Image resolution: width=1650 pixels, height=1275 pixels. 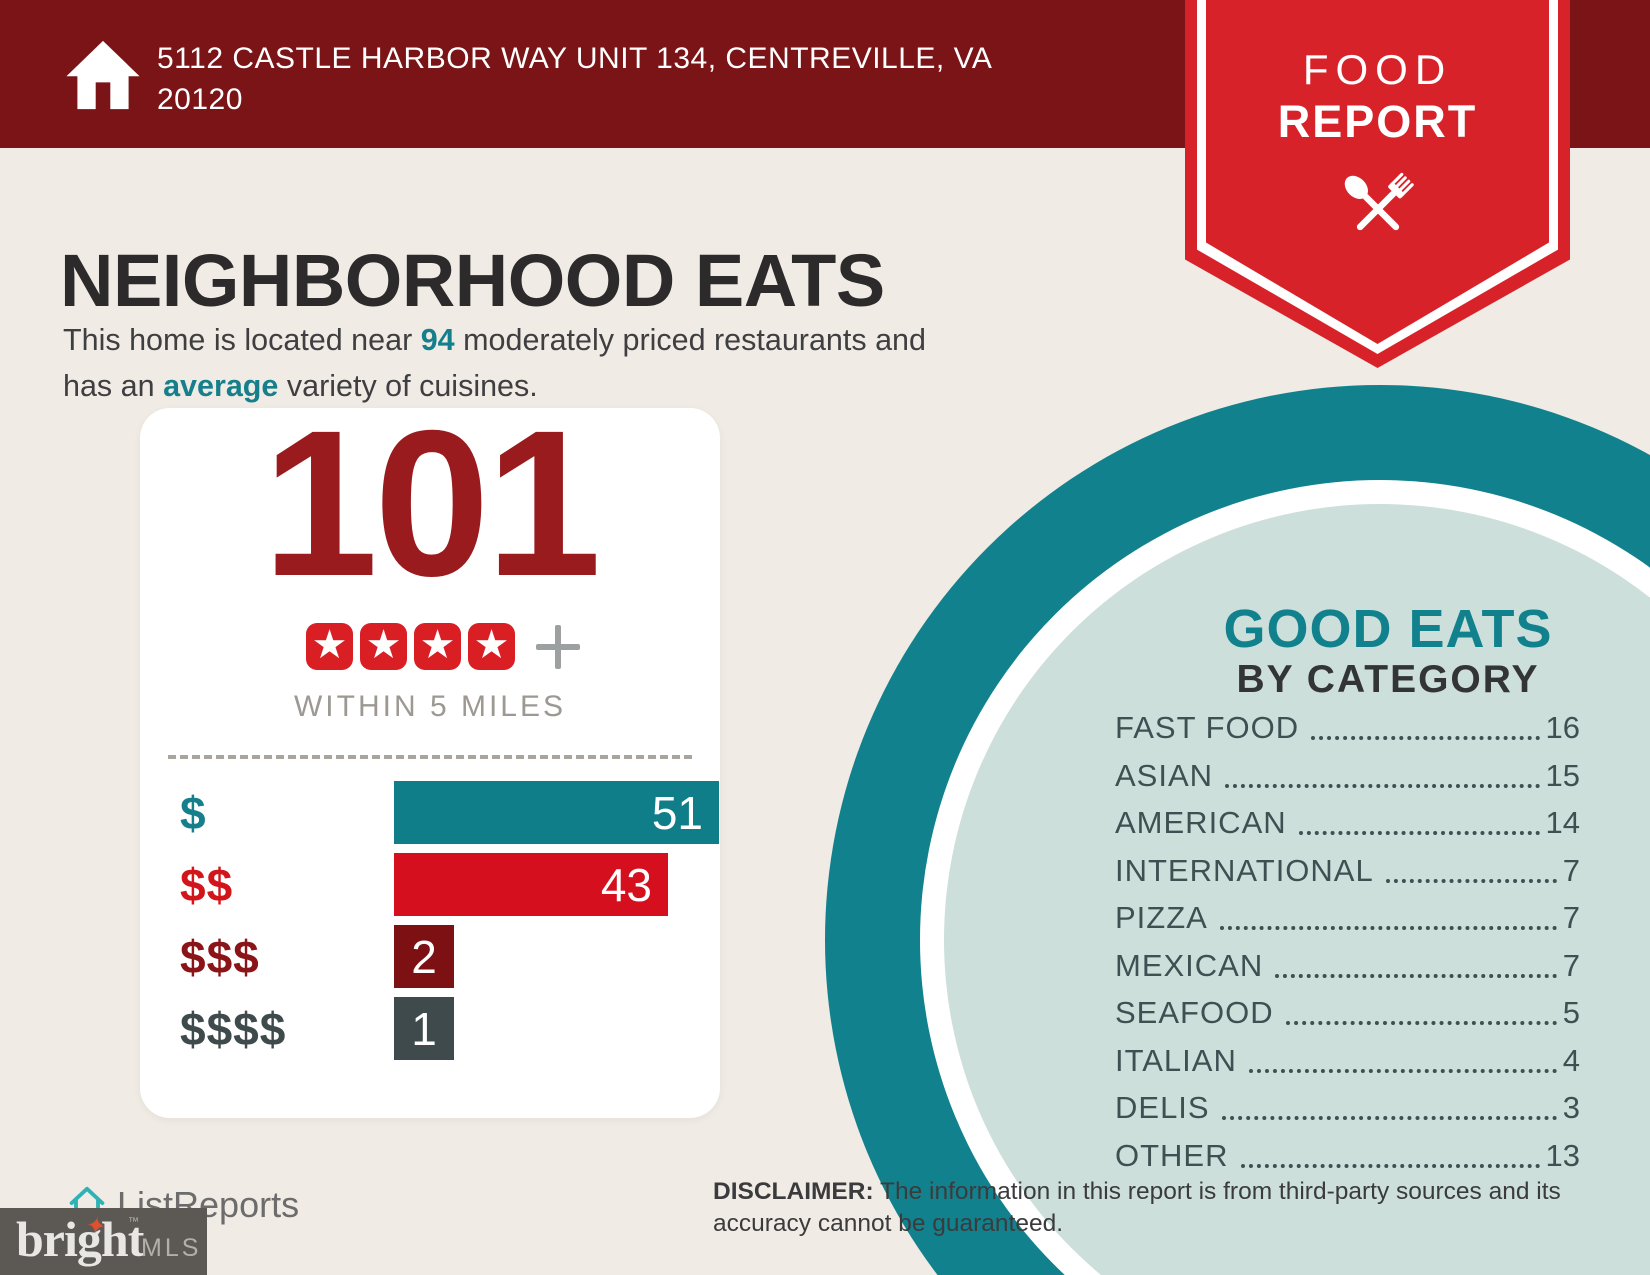 I want to click on radius-label: WITHIN 5 MILES, so click(x=430, y=706).